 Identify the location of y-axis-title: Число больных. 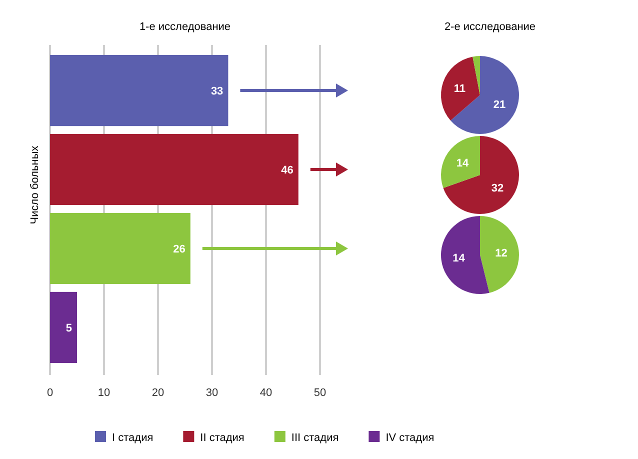
(35, 184).